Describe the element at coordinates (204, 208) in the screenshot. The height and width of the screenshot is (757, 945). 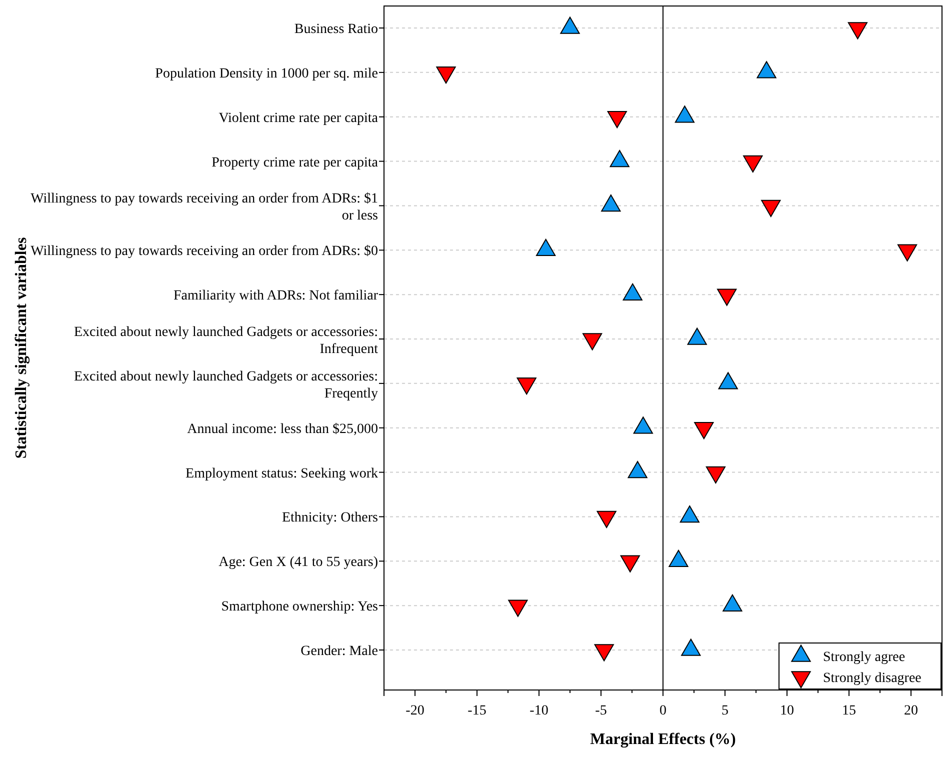
I see `y-tick-label: Willingness to pay towards receiving an order from ADRs: $1 or less` at that location.